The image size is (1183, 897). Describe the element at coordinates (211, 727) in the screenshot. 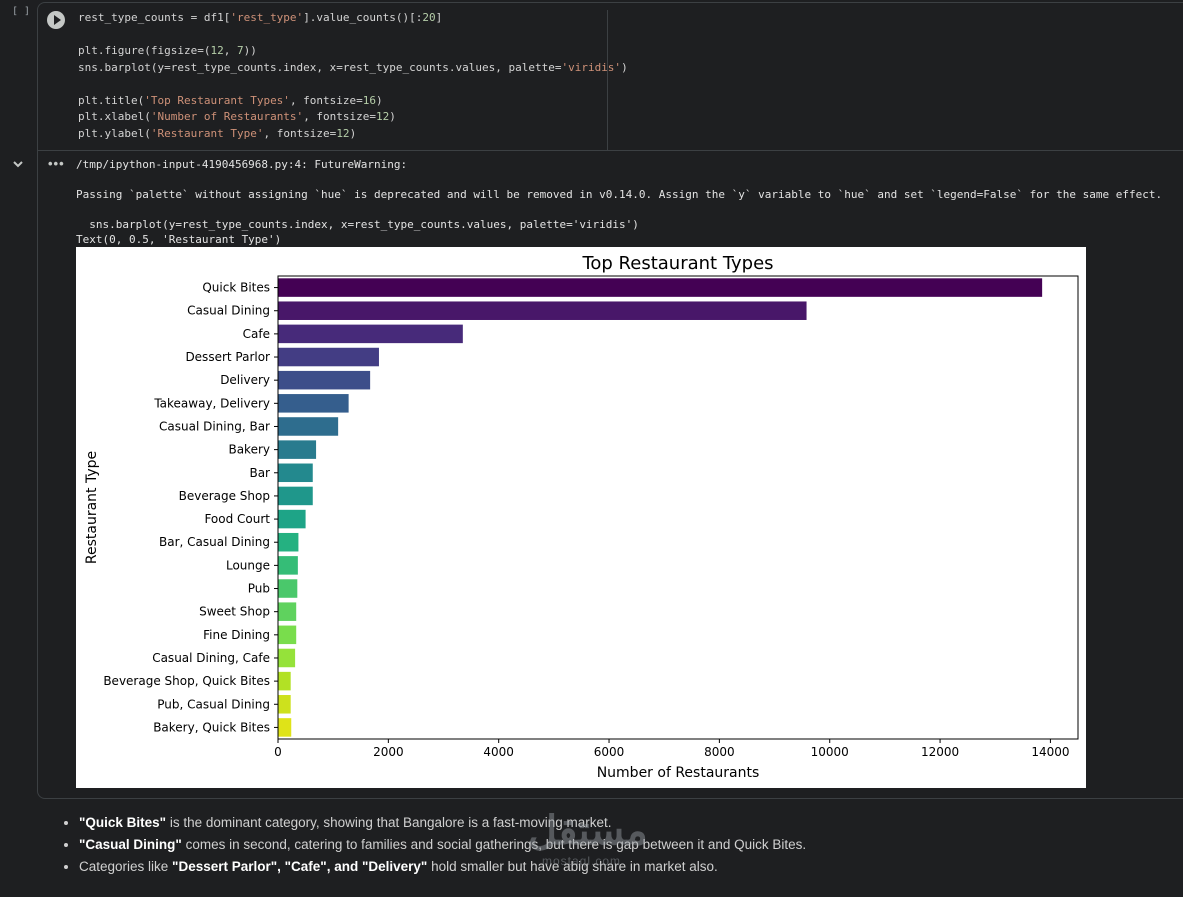

I see `y-tick-label: Bakery, Quick Bites` at that location.